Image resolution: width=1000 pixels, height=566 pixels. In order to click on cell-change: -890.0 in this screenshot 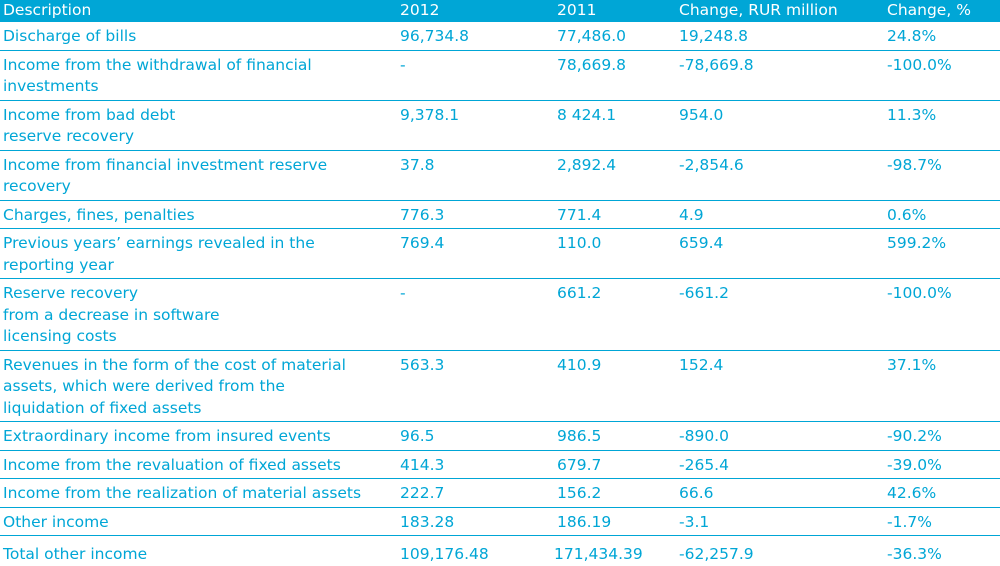, I will do `click(704, 436)`.